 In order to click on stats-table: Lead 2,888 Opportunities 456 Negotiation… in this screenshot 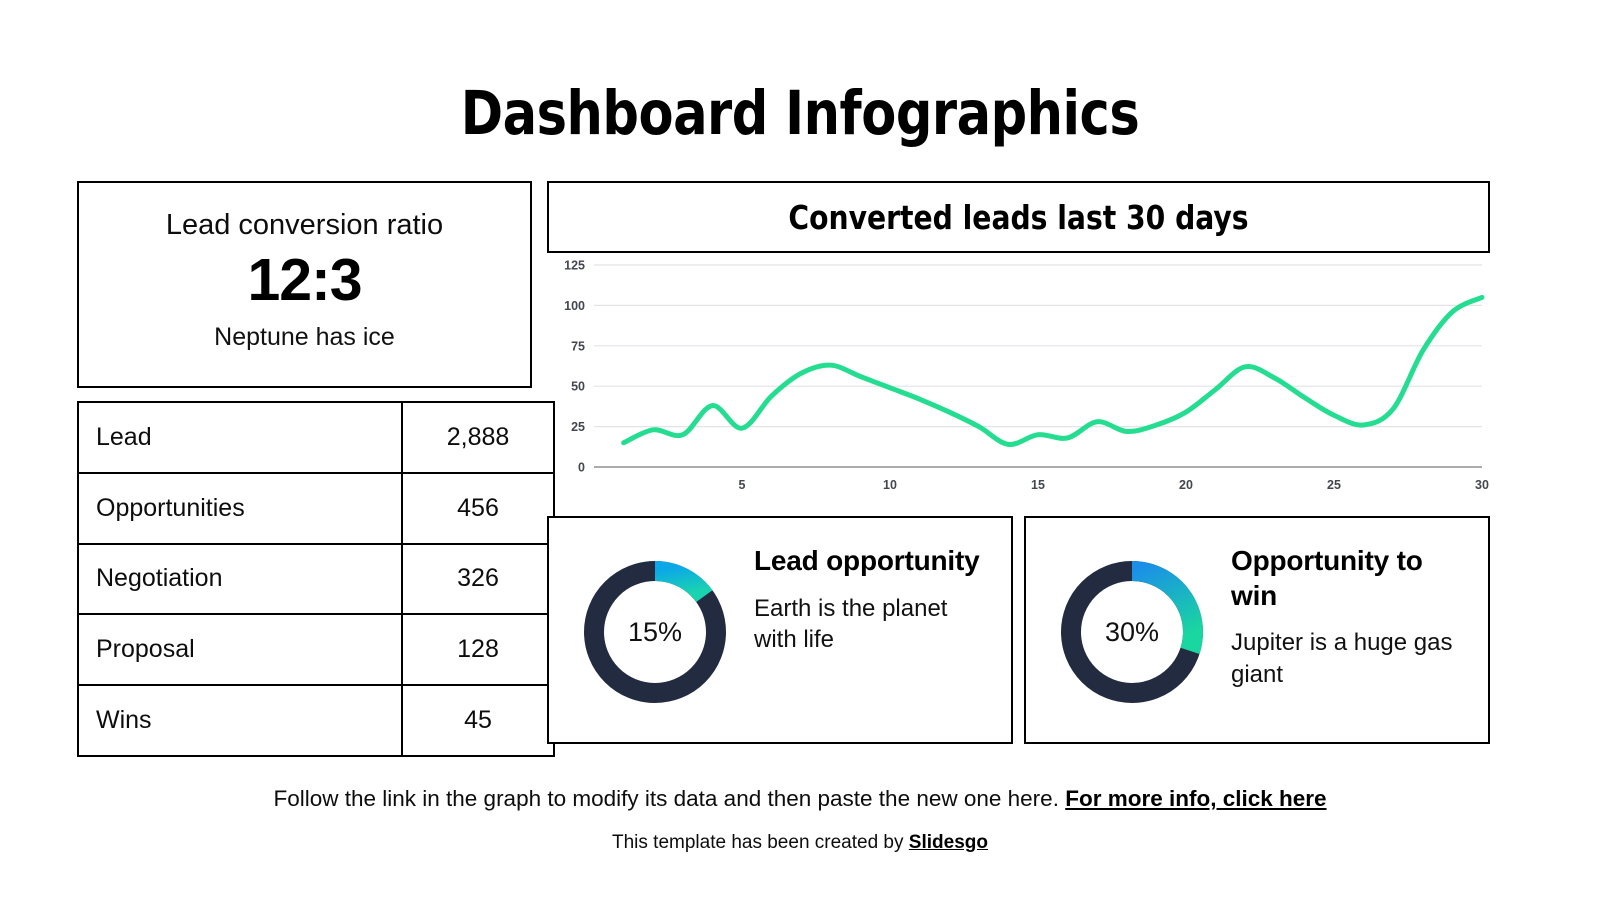, I will do `click(316, 579)`.